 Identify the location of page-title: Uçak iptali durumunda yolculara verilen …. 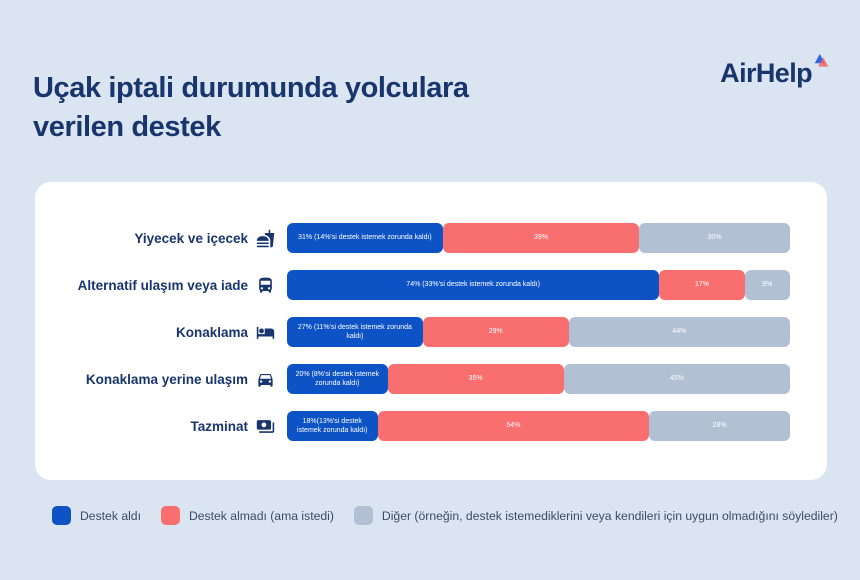
(251, 107).